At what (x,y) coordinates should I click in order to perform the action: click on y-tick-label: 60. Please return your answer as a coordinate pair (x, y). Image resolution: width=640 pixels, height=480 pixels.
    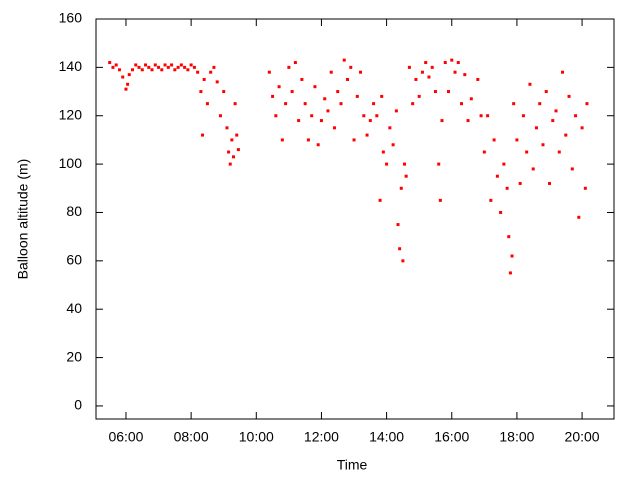
    Looking at the image, I should click on (74, 260).